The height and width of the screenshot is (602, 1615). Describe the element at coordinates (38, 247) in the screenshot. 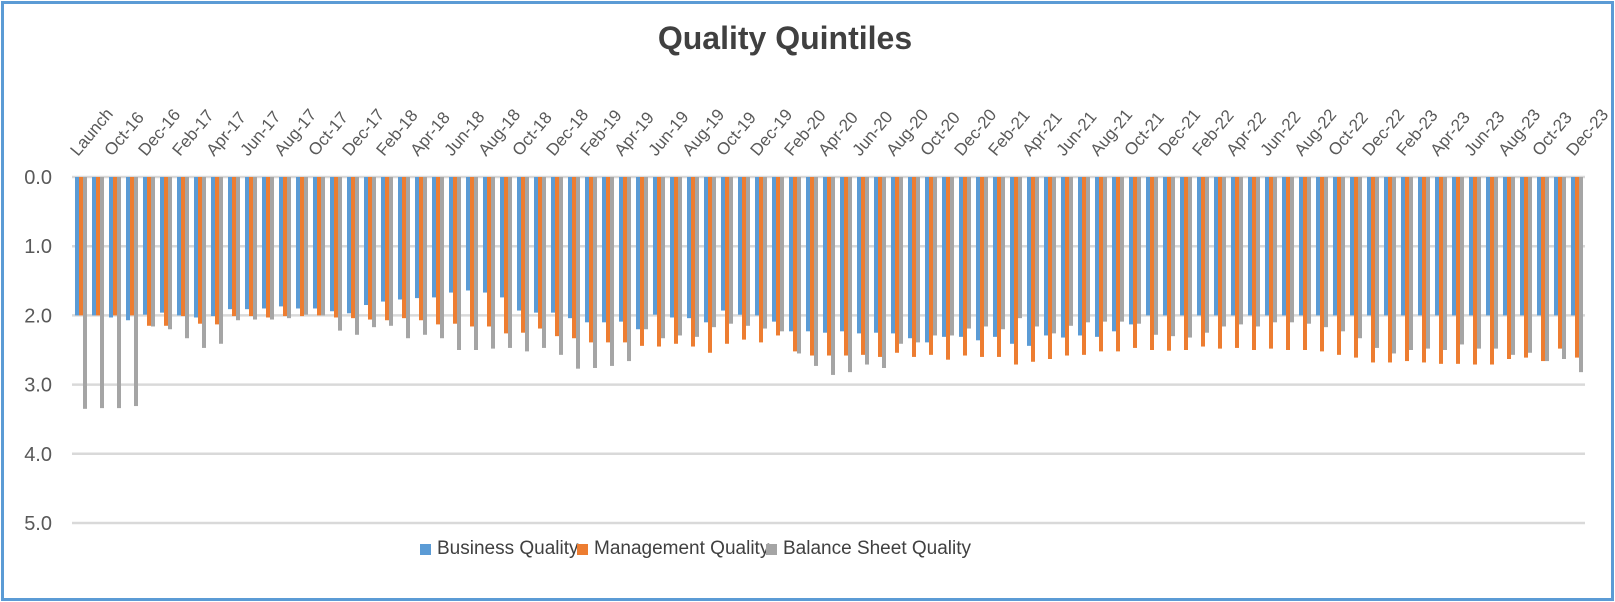

I see `y-tick-label: 1.0` at that location.